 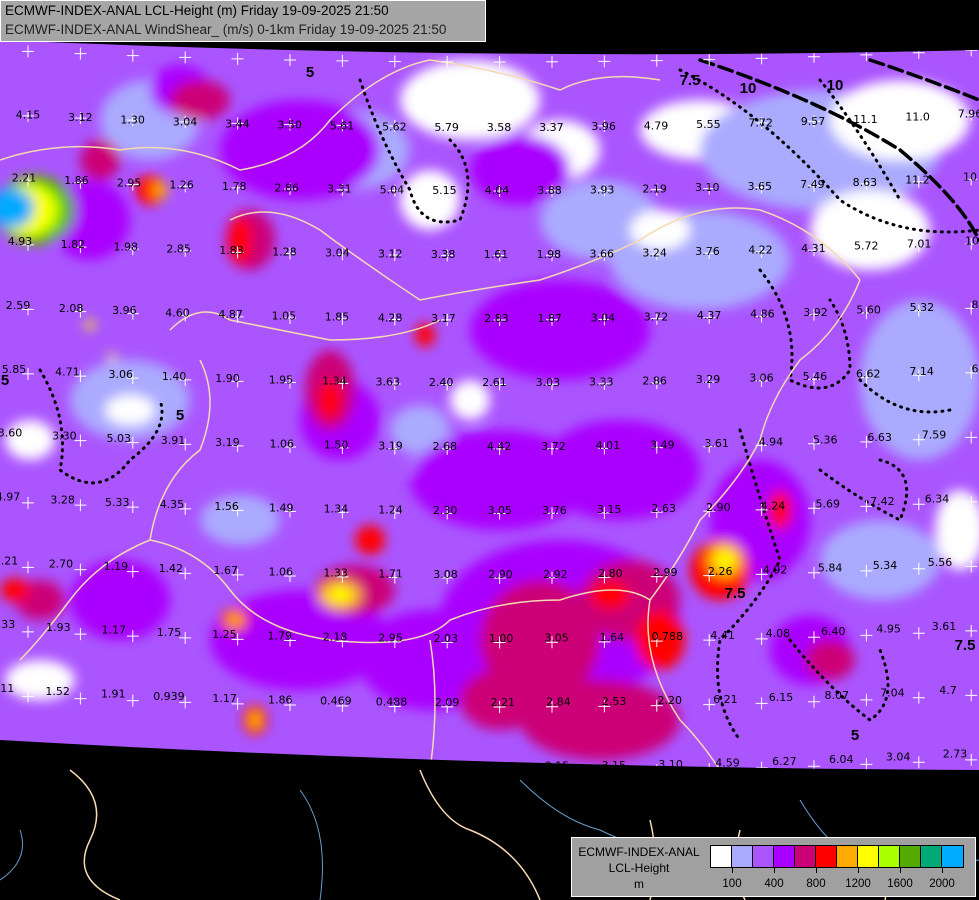 I want to click on wind-shear-value: 3.60, so click(x=11, y=433).